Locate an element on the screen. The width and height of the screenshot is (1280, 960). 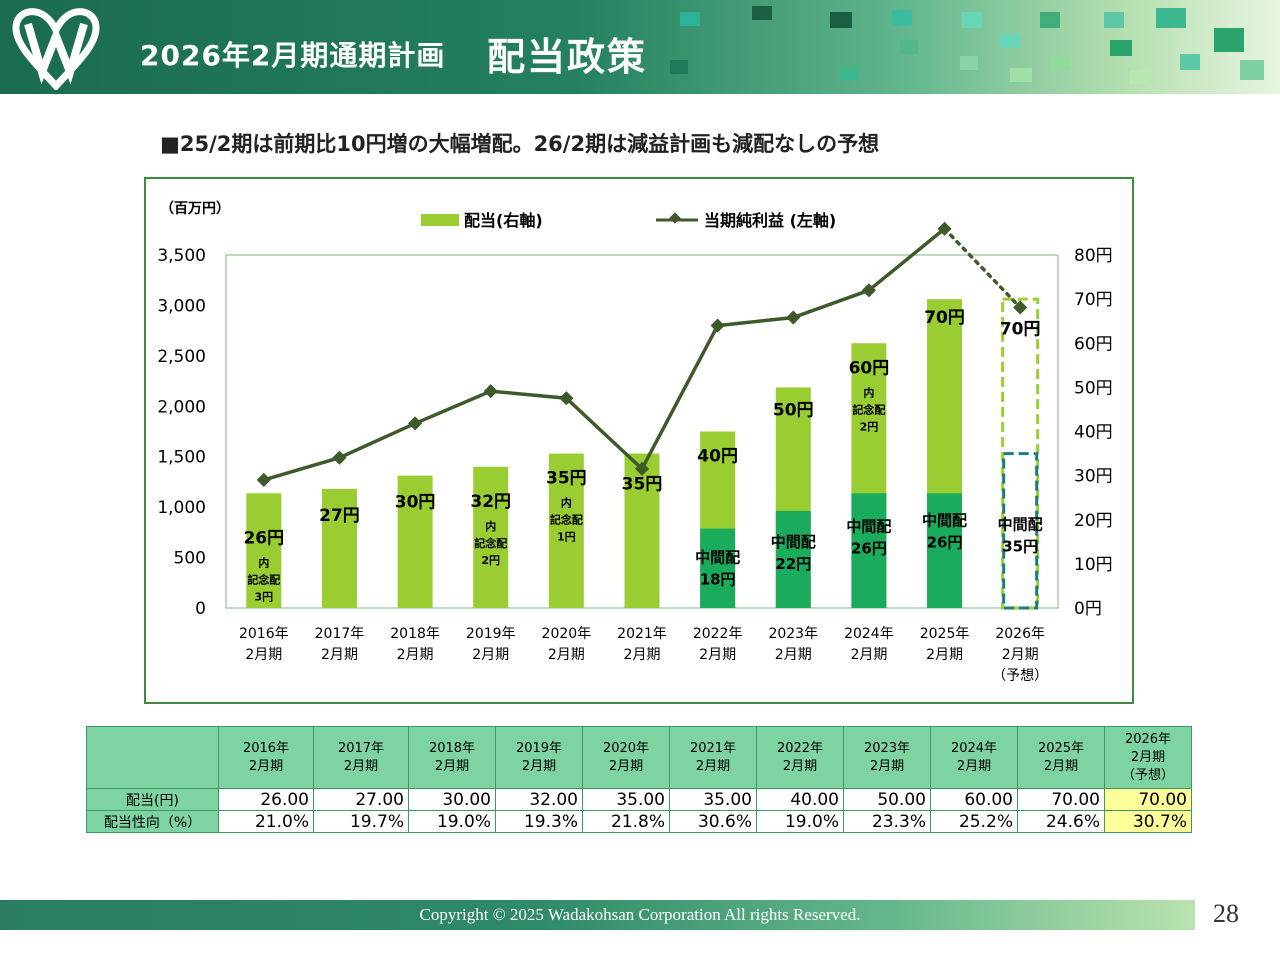
table-cell: 19.7% is located at coordinates (361, 821).